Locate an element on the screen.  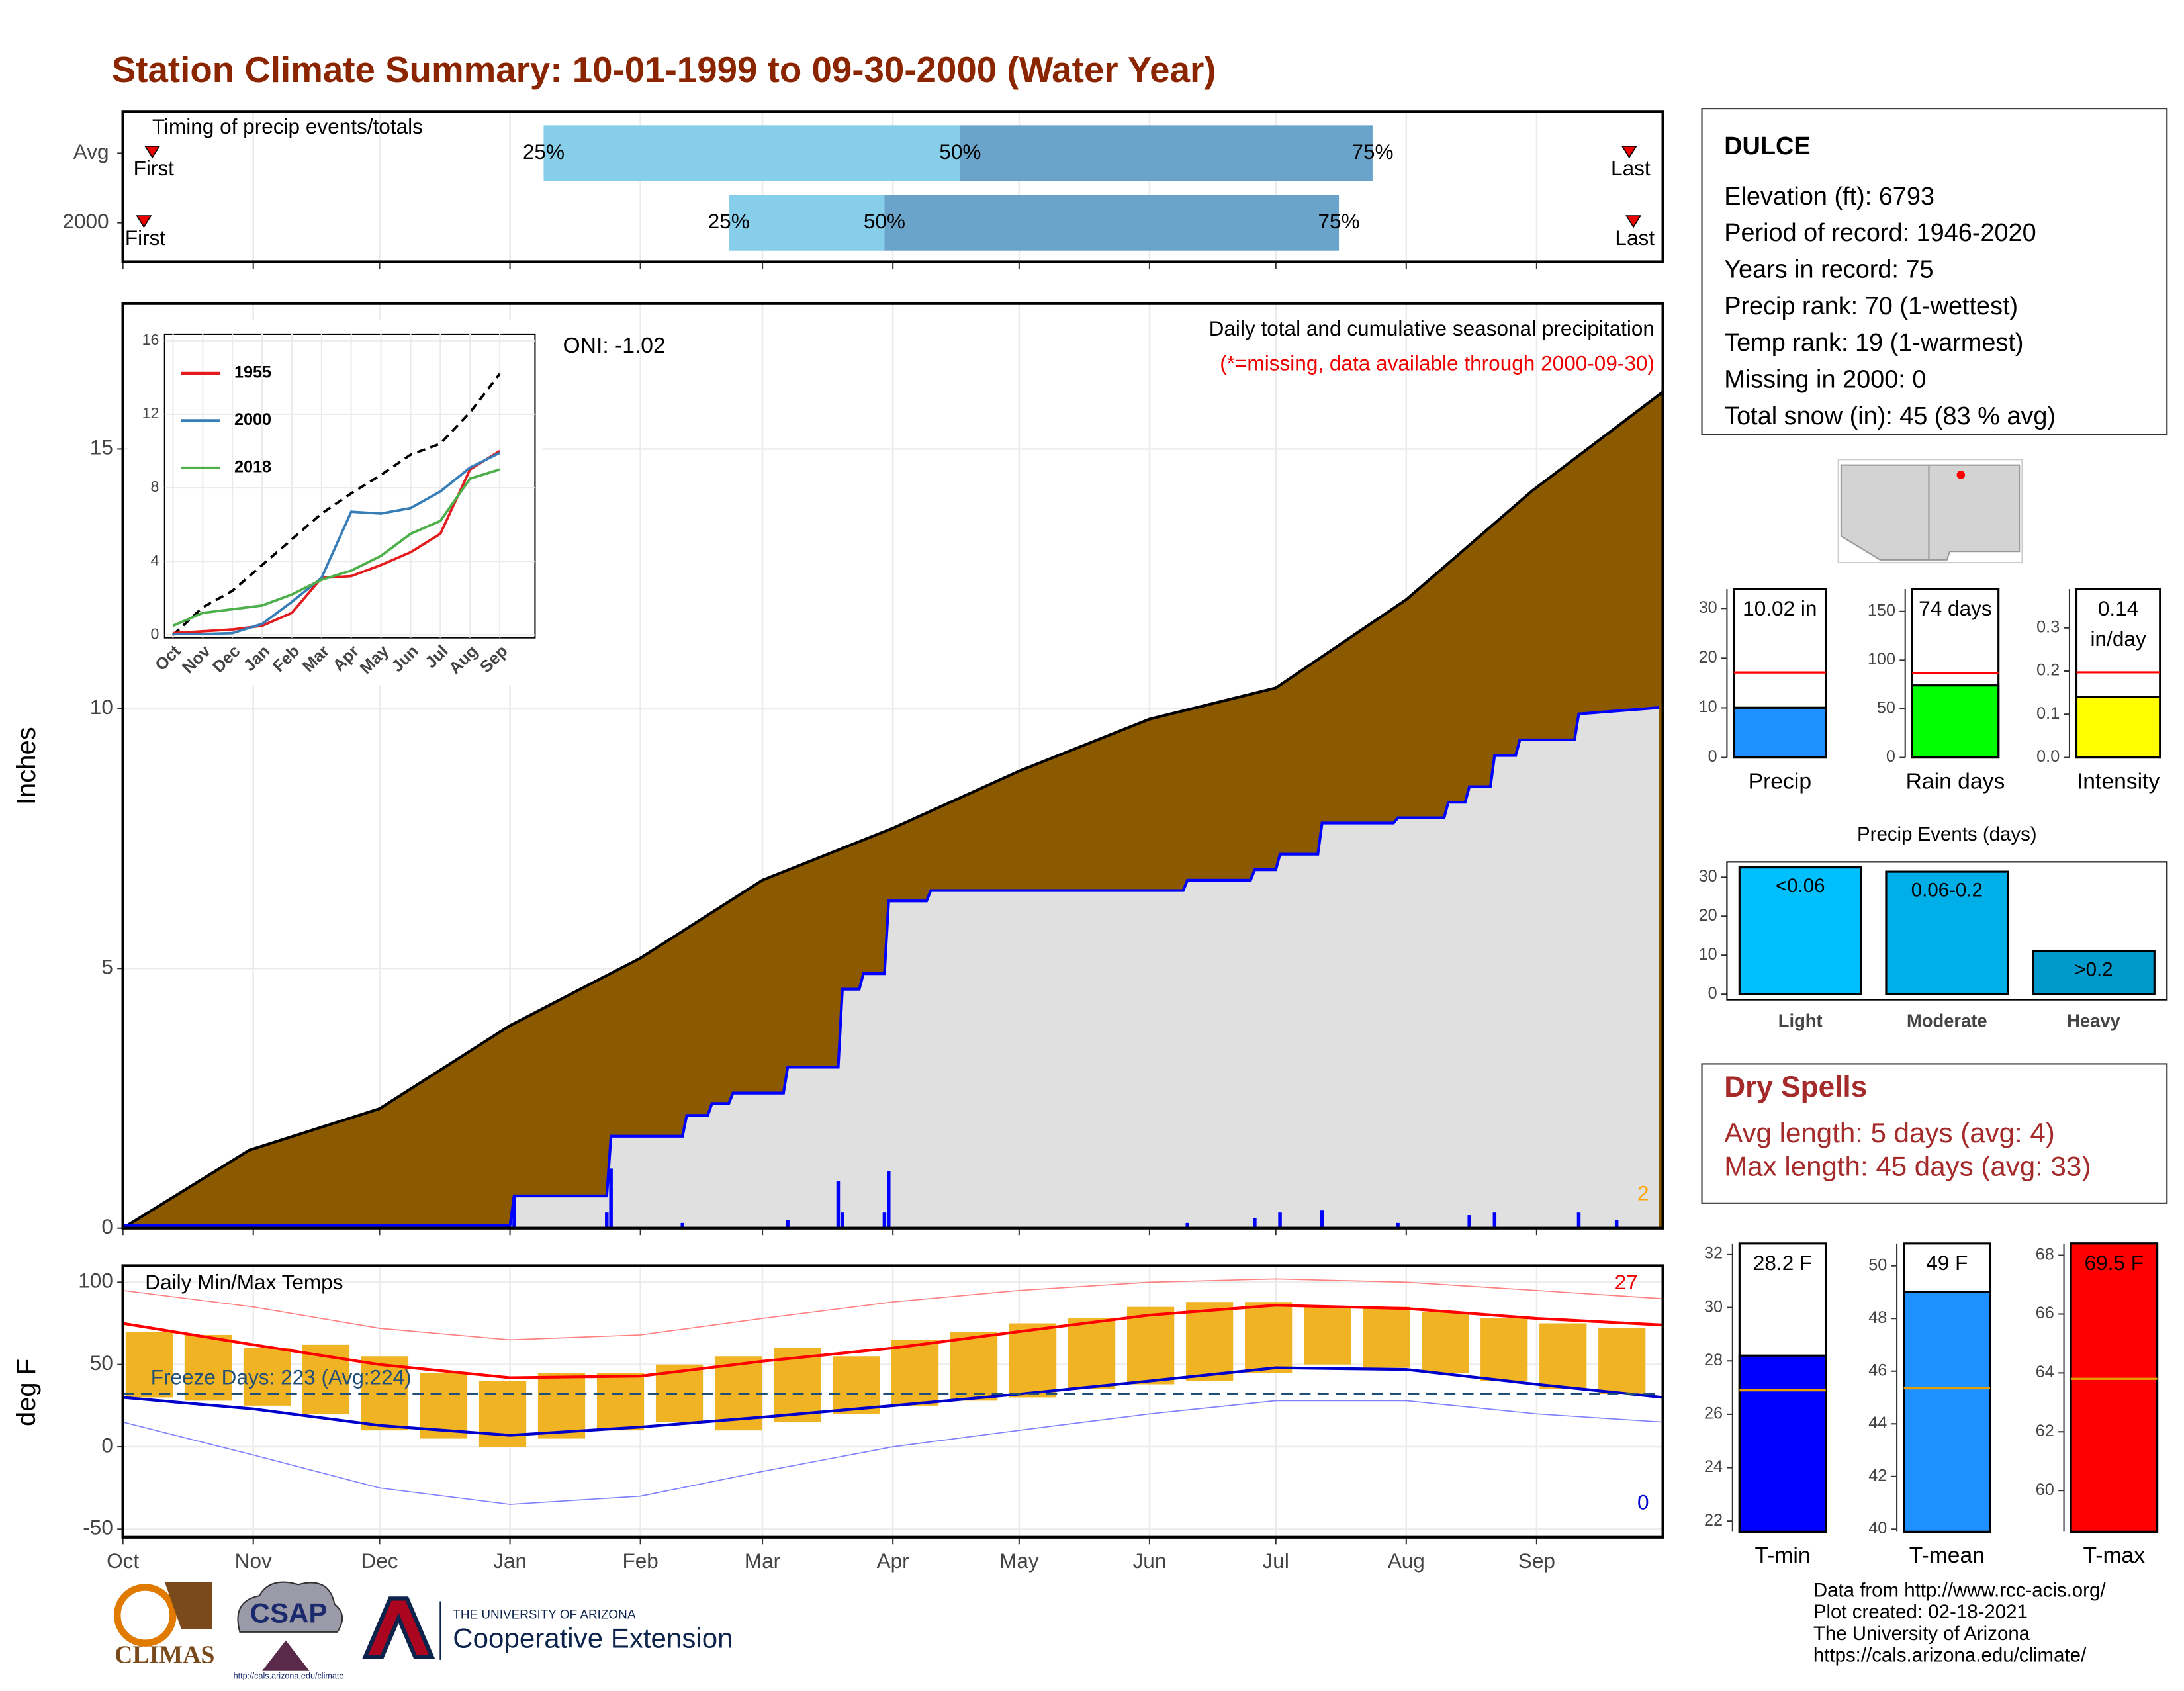
x-tick-label: Jan is located at coordinates (510, 1561).